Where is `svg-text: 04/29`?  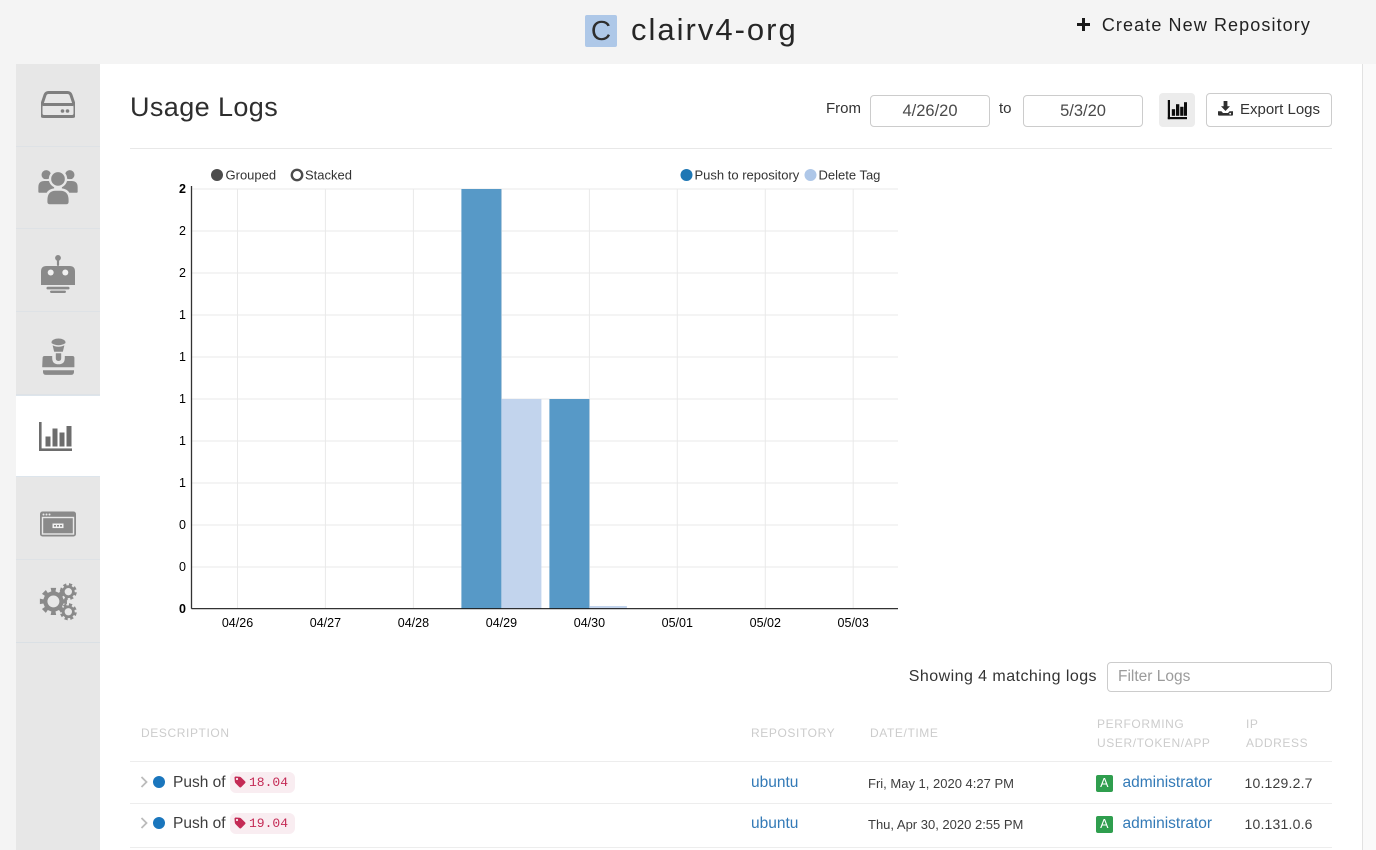 svg-text: 04/29 is located at coordinates (501, 623).